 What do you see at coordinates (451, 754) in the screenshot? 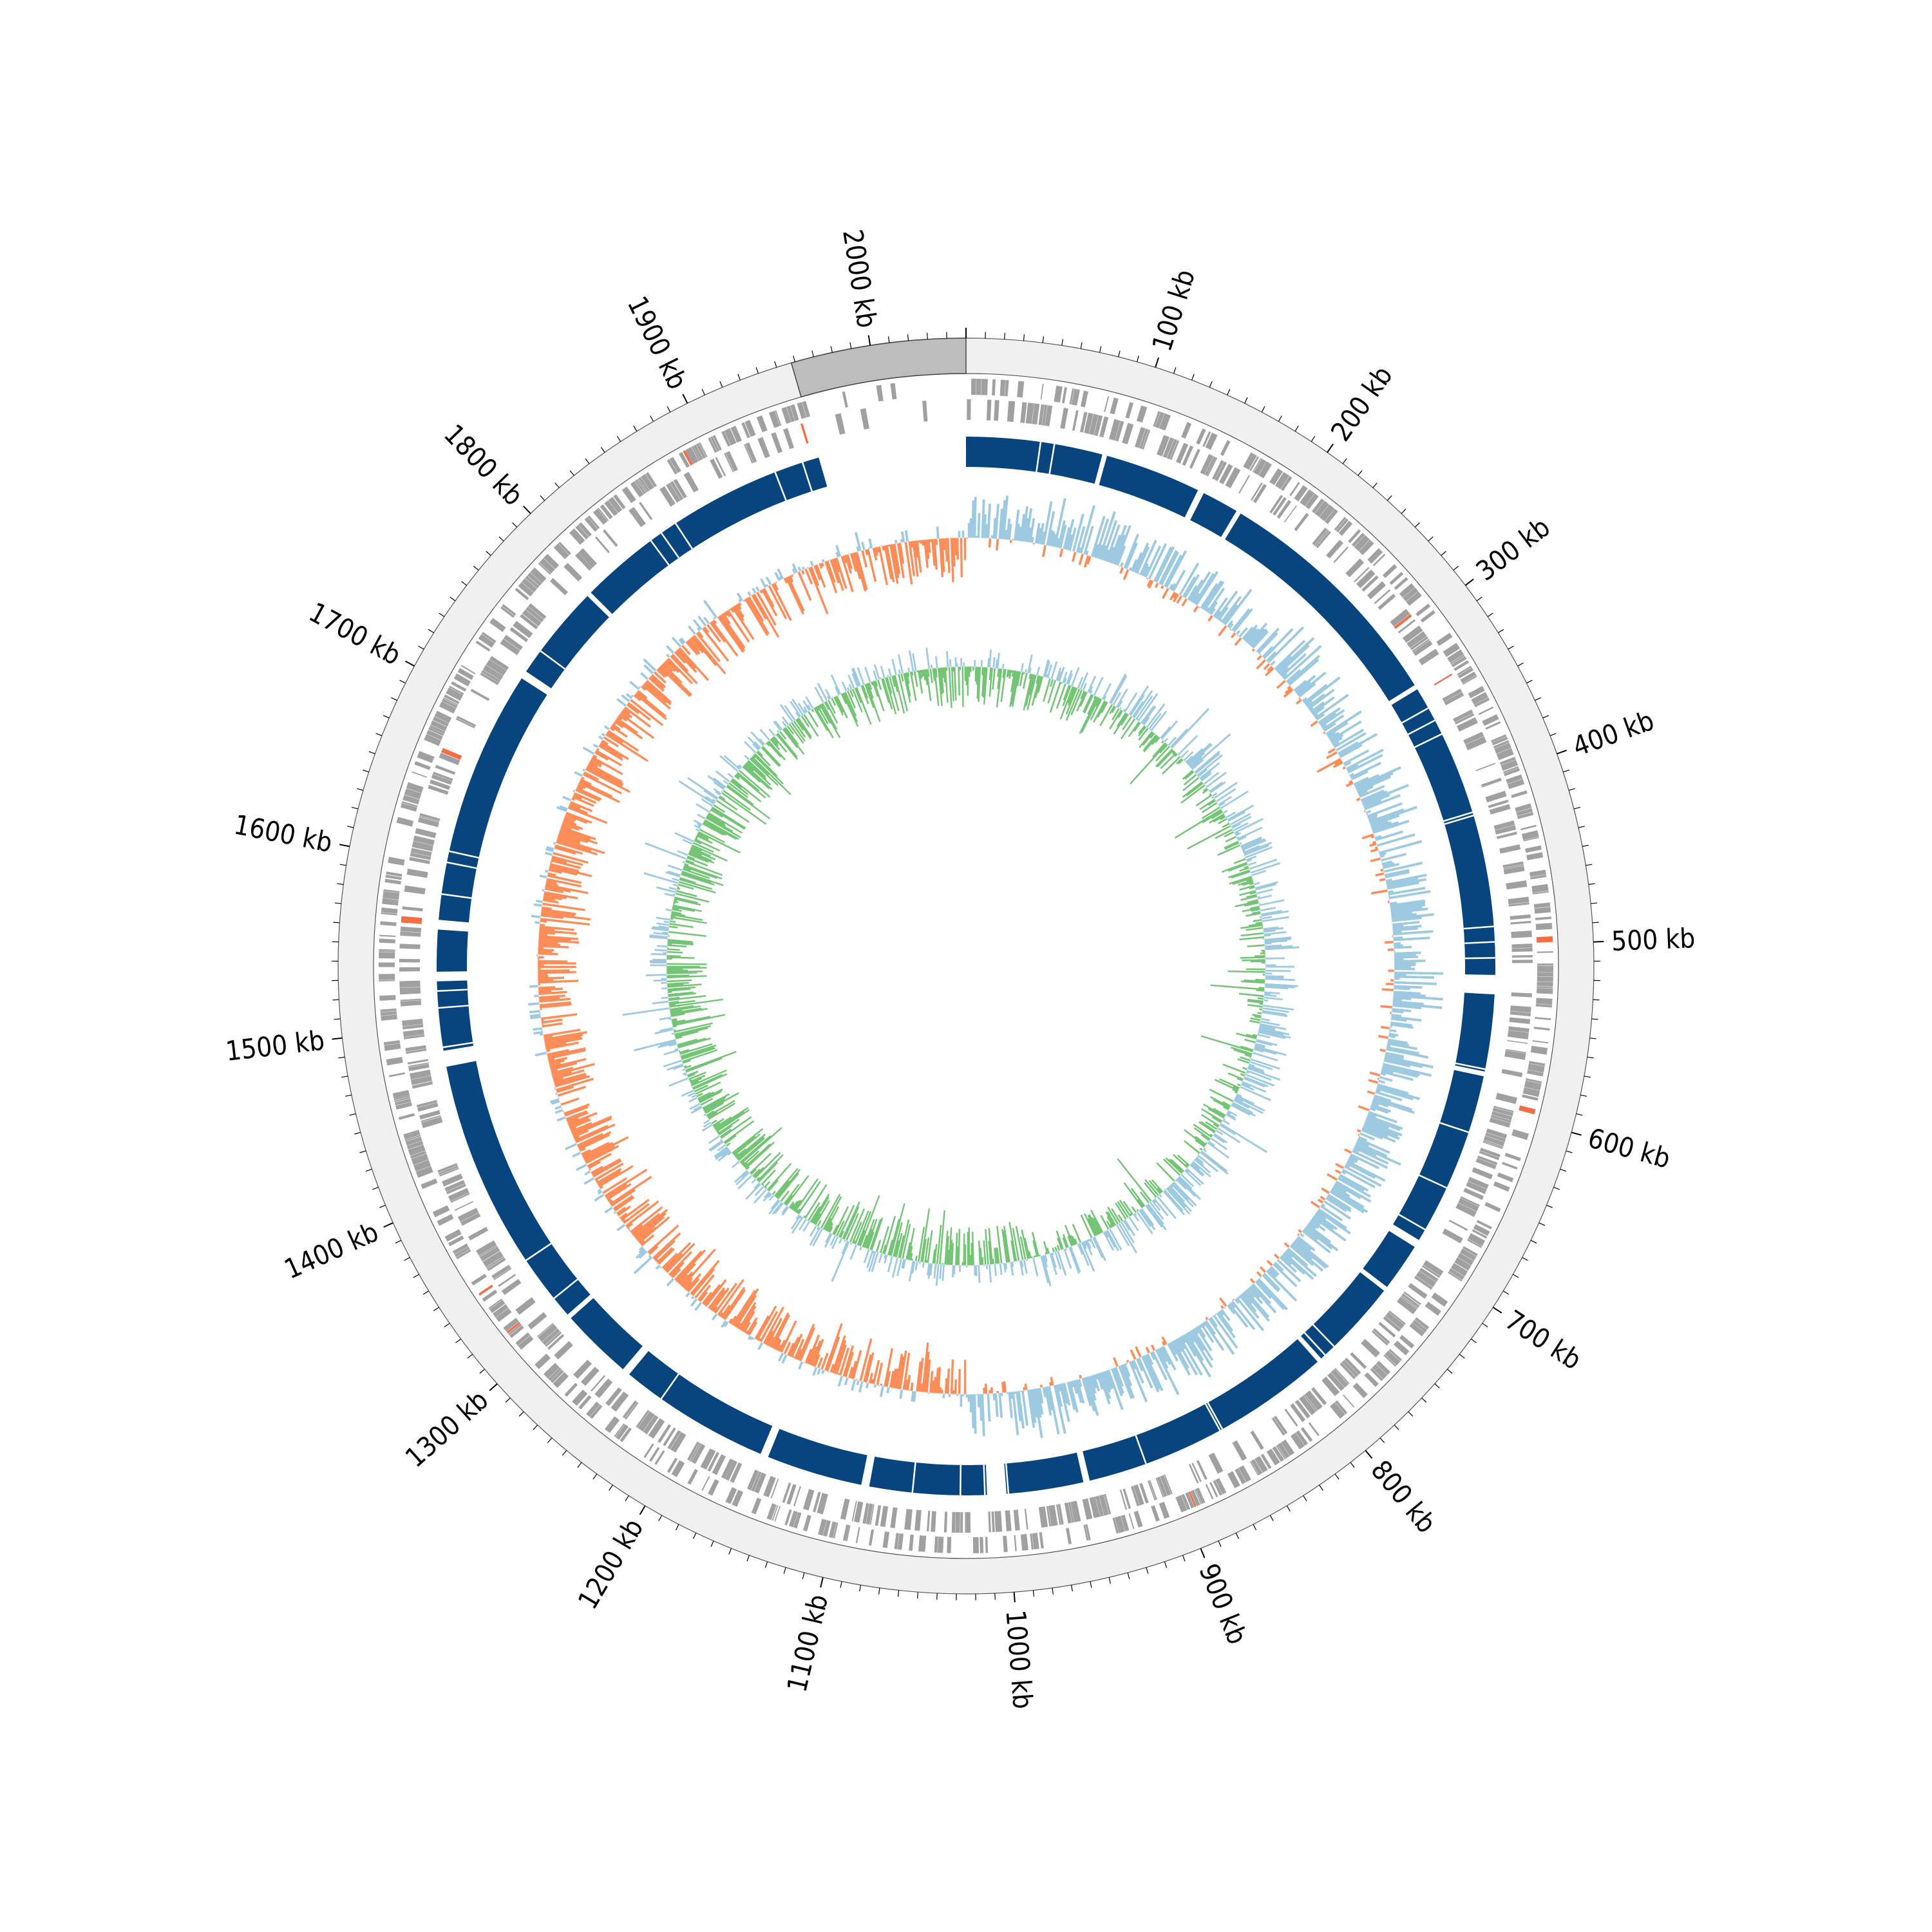
I see `rna-gene` at bounding box center [451, 754].